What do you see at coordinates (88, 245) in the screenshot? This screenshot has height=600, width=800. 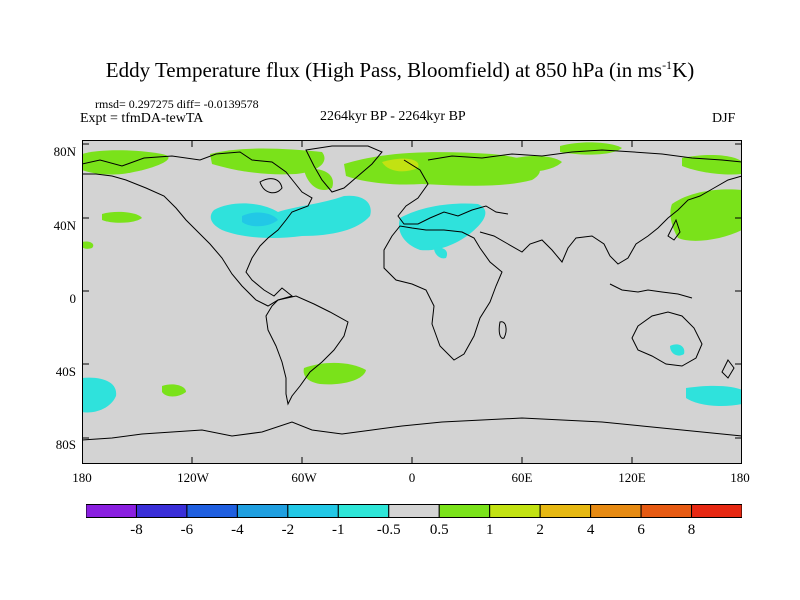 I see `region-green-pacific-dot` at bounding box center [88, 245].